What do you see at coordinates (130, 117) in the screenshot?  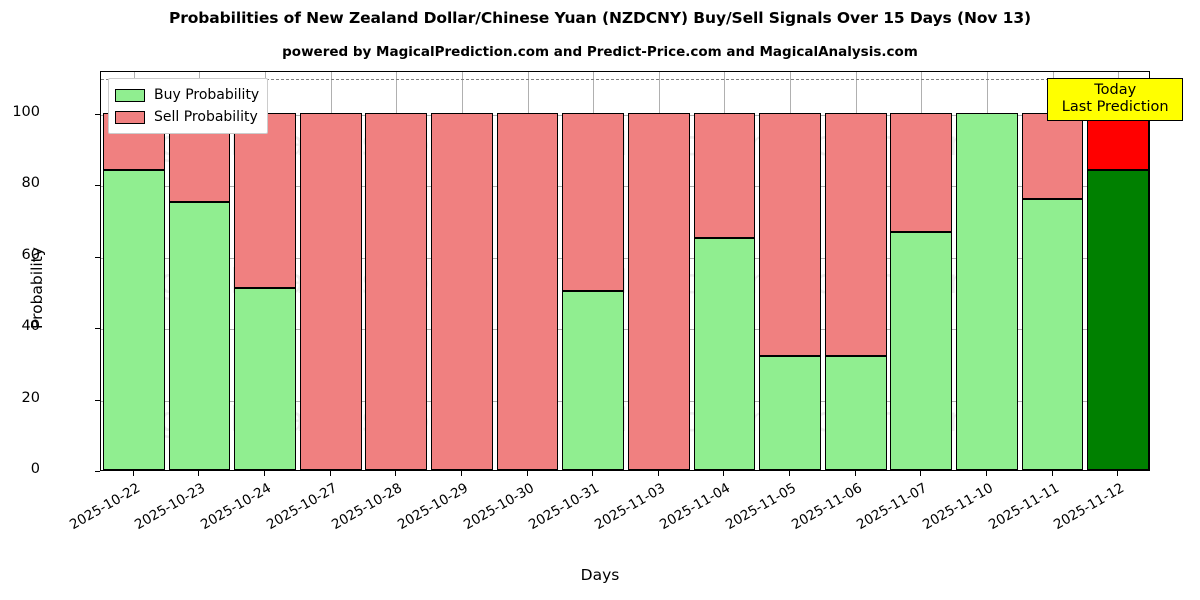 I see `sell-color-swatch` at bounding box center [130, 117].